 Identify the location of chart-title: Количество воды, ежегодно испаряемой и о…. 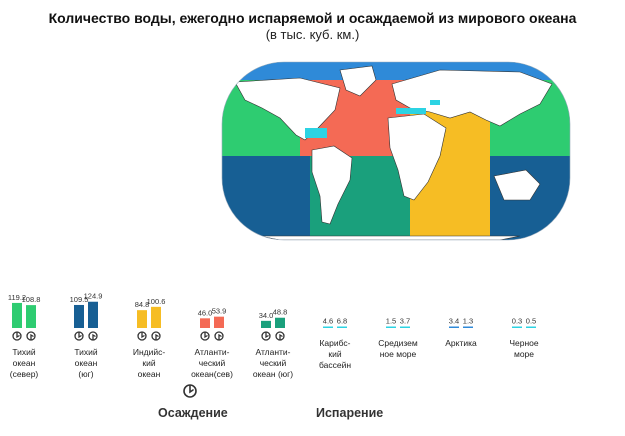
(312, 18).